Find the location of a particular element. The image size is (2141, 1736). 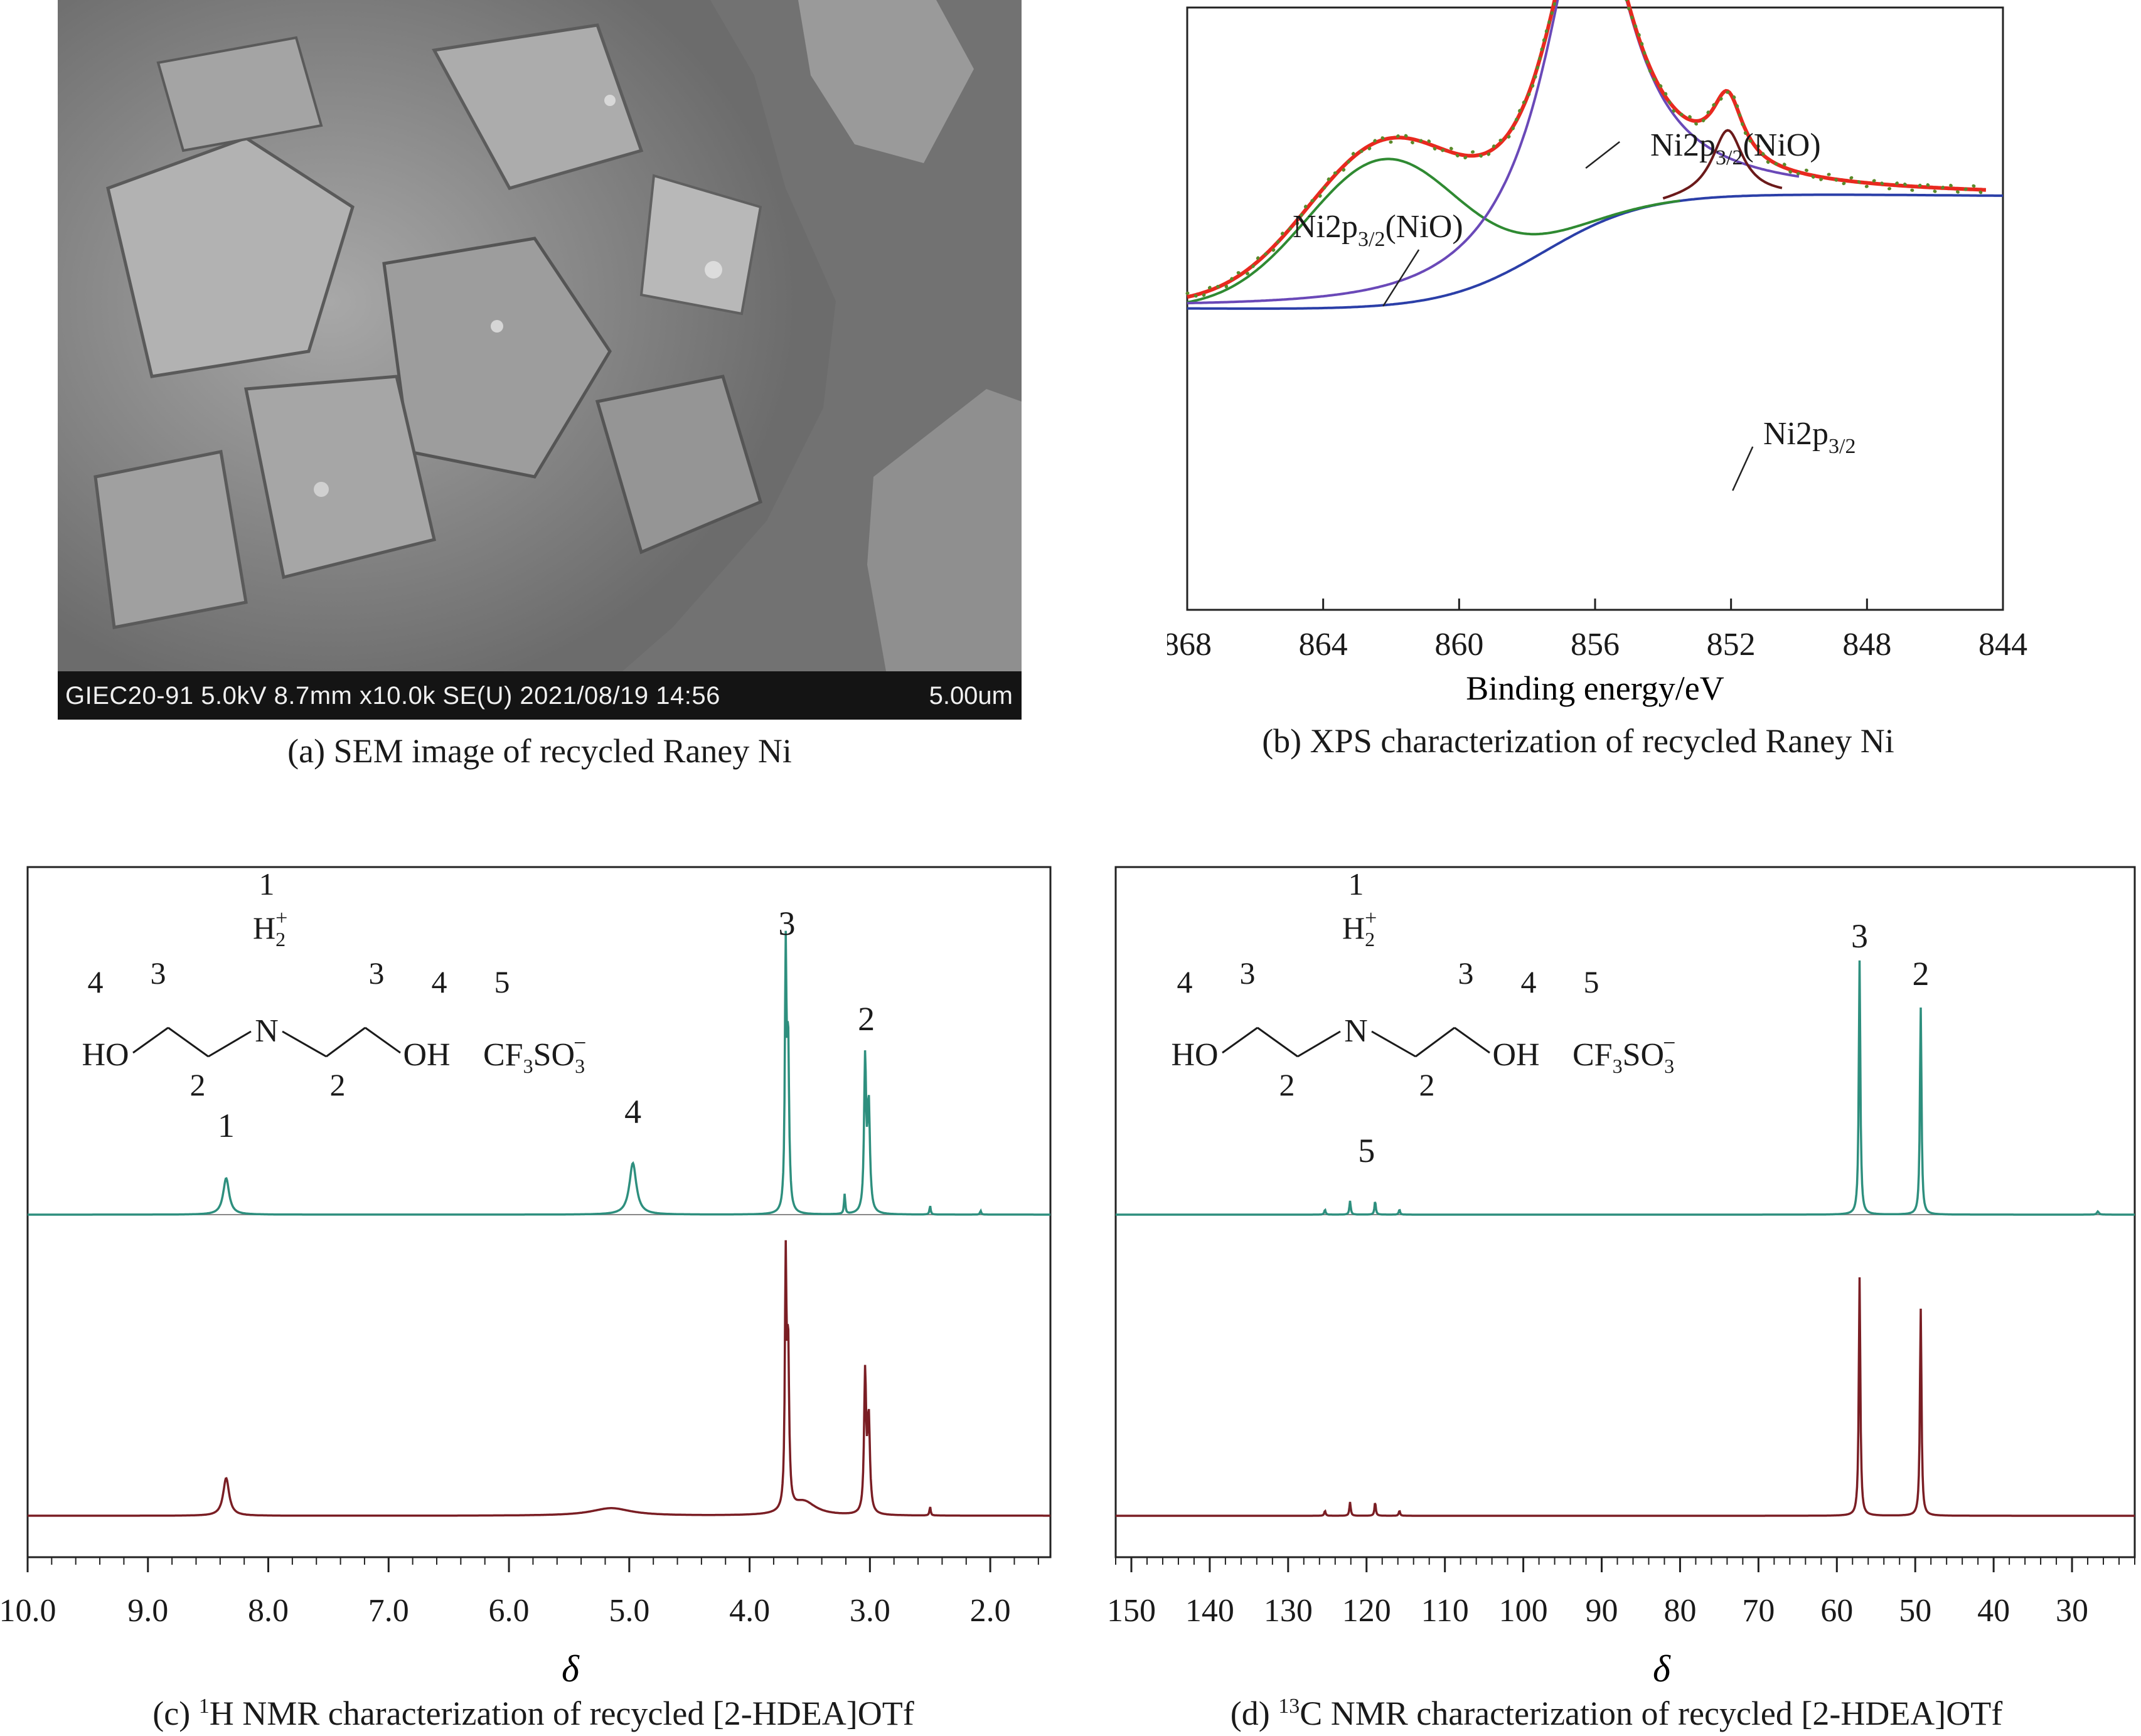

anion-sub-3b: 3 is located at coordinates (580, 1066).